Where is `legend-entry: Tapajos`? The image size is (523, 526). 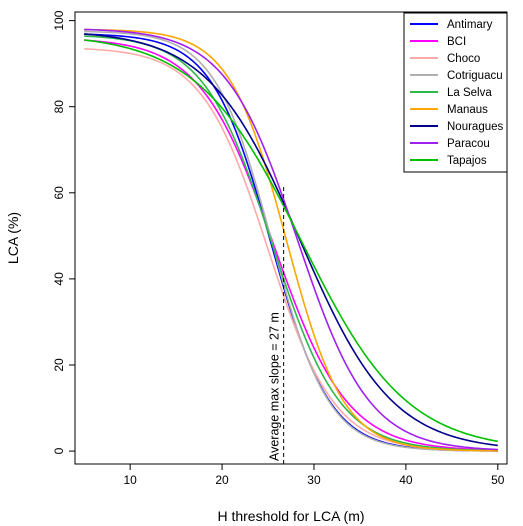
legend-entry: Tapajos is located at coordinates (467, 161).